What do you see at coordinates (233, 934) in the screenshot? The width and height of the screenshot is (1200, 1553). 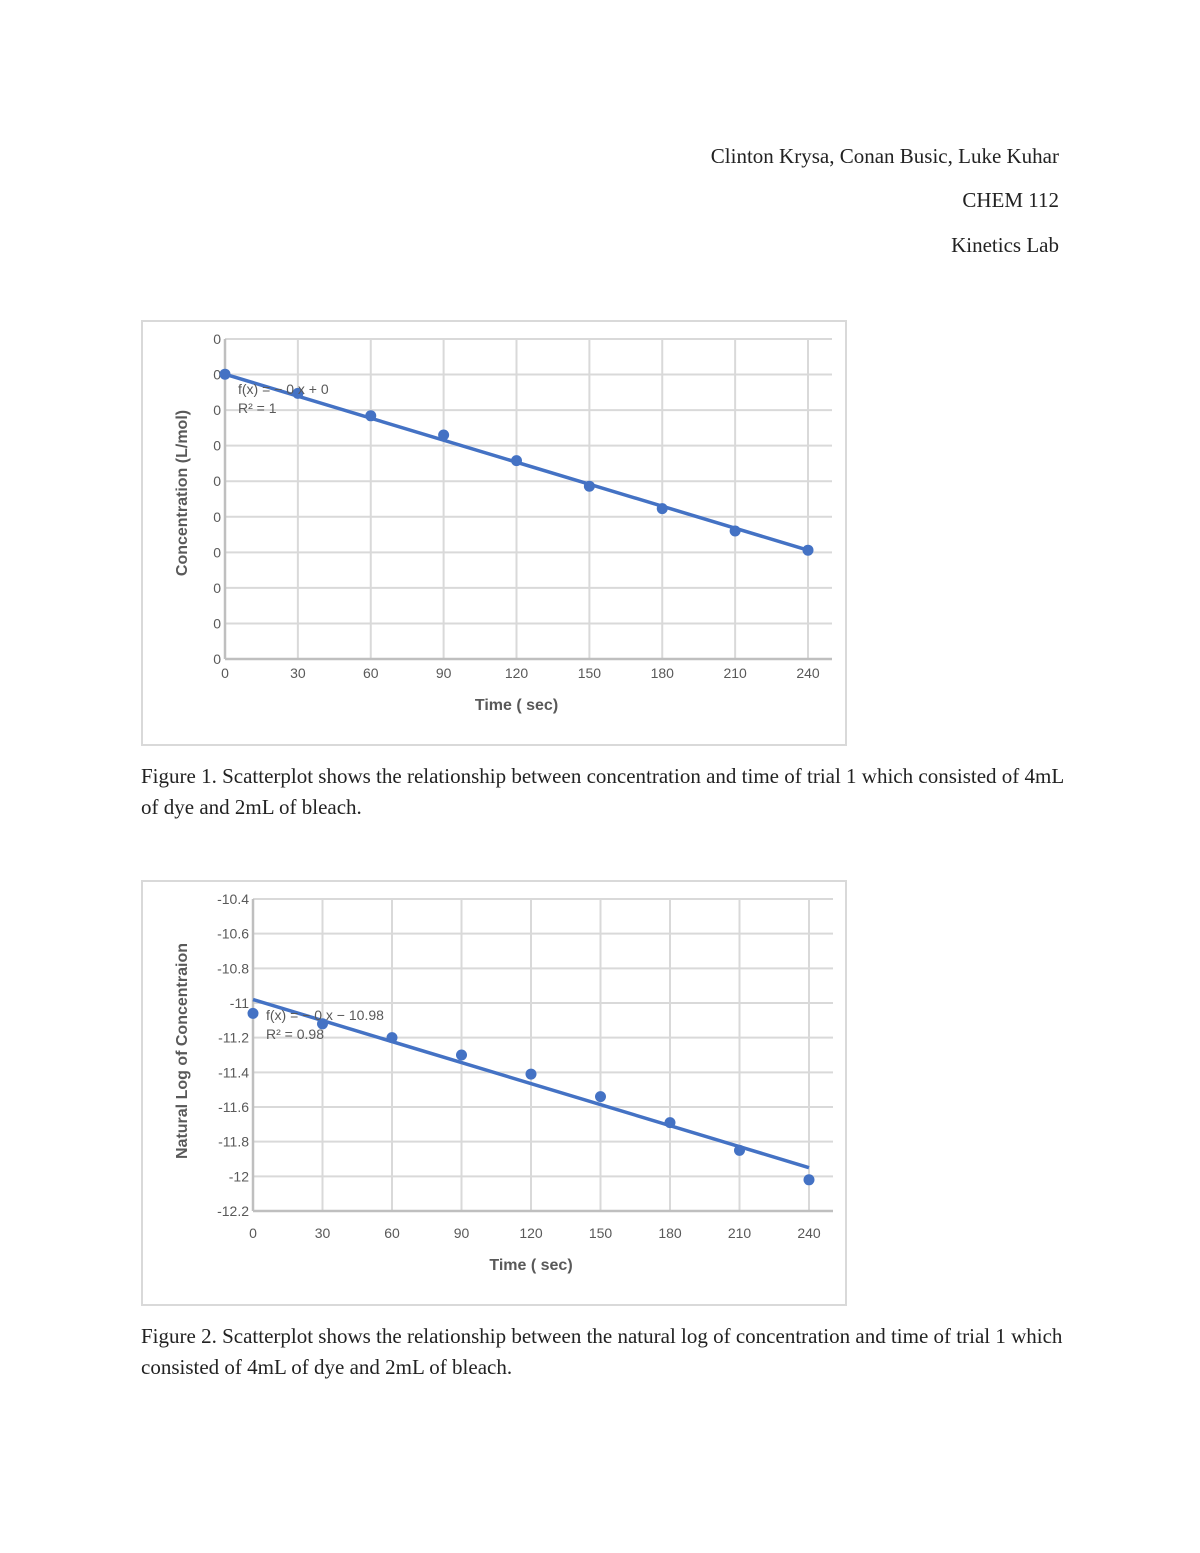 I see `y-tick-label: -10.6` at bounding box center [233, 934].